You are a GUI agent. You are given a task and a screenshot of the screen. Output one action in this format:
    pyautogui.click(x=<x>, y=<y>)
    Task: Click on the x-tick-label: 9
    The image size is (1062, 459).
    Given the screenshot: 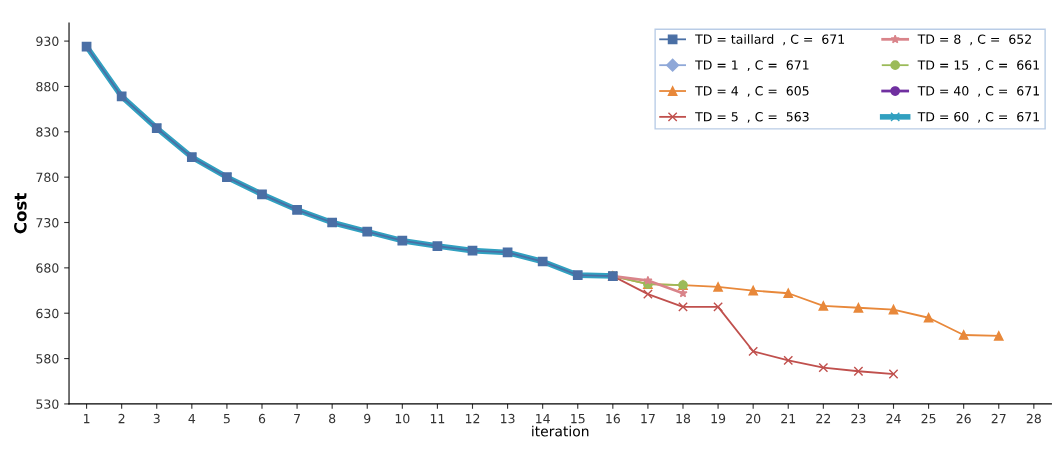 What is the action you would take?
    pyautogui.click(x=367, y=418)
    